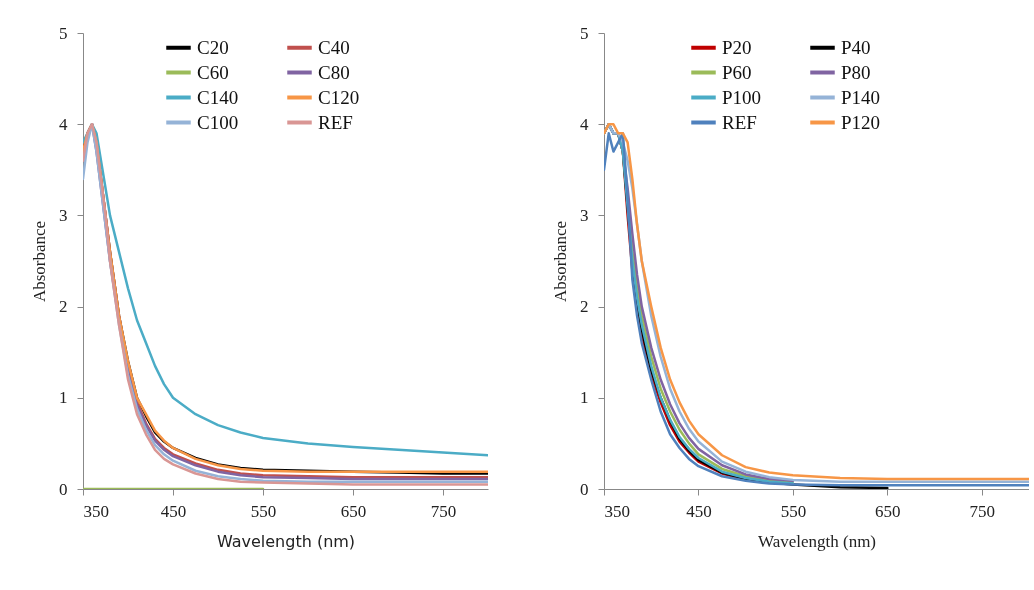 The height and width of the screenshot is (590, 1034). What do you see at coordinates (213, 47) in the screenshot?
I see `legend-label: C20` at bounding box center [213, 47].